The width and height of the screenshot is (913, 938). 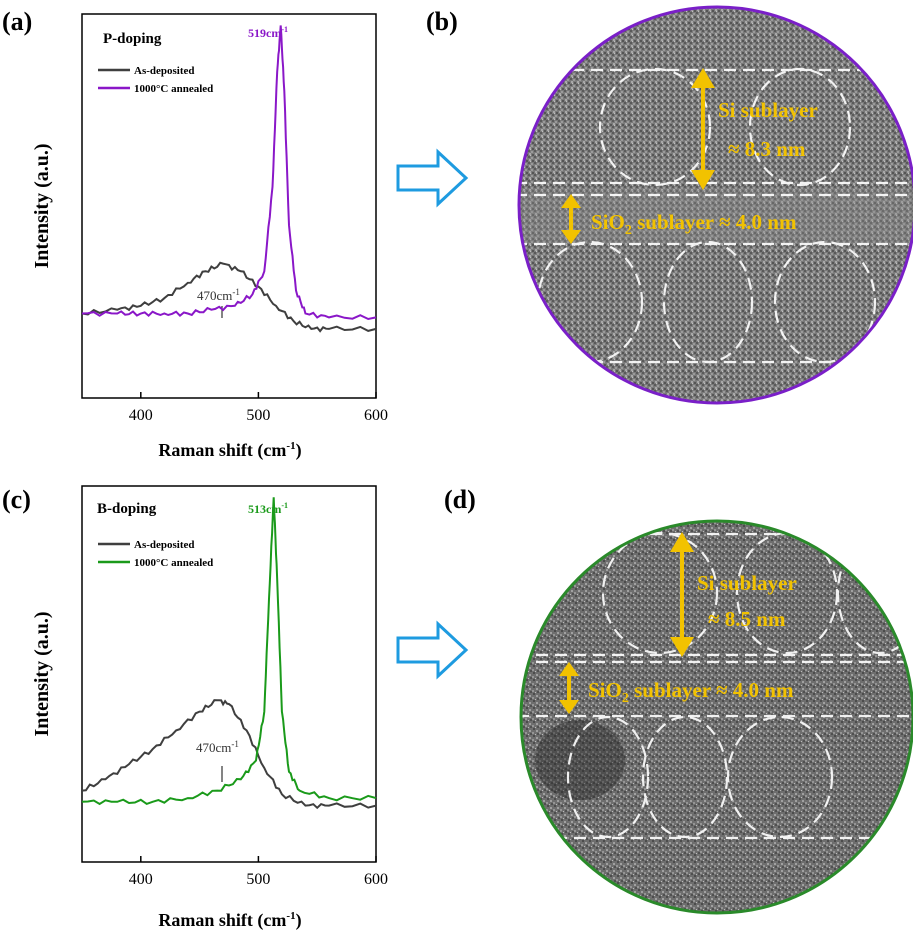 I want to click on series-line-annealed-a, so click(x=229, y=173).